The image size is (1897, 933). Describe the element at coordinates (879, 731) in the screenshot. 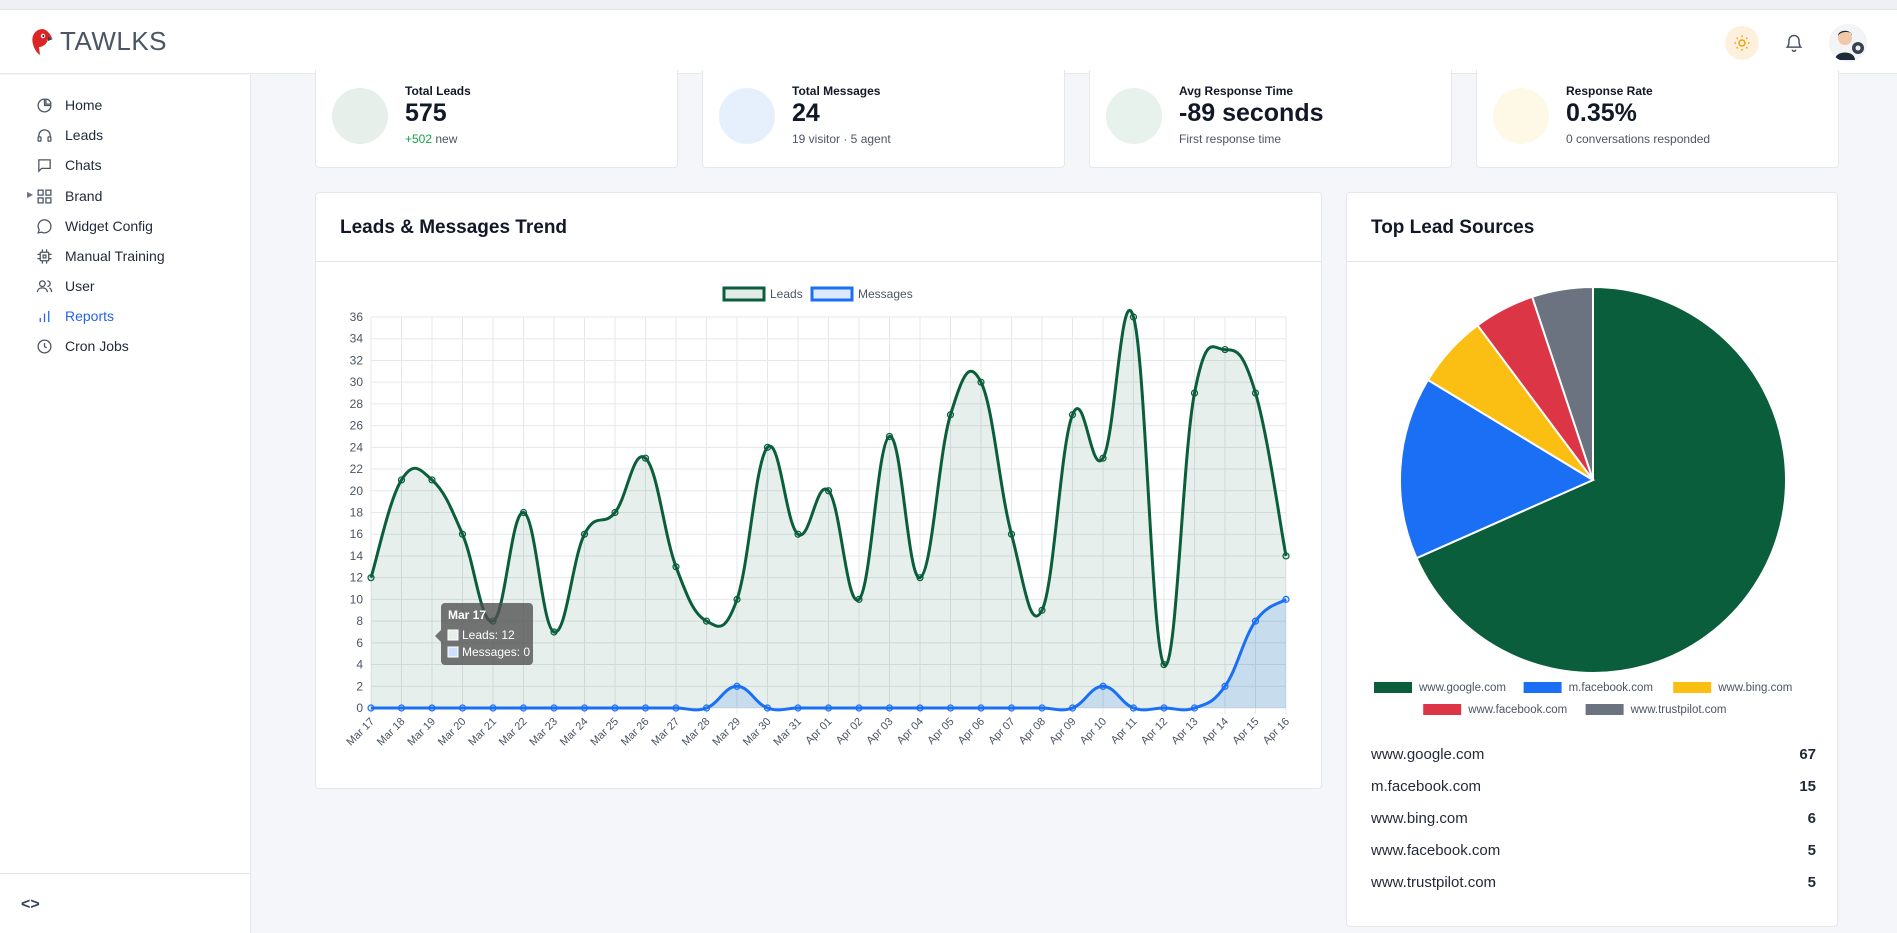

I see `x-tick-label: Apr 03` at that location.